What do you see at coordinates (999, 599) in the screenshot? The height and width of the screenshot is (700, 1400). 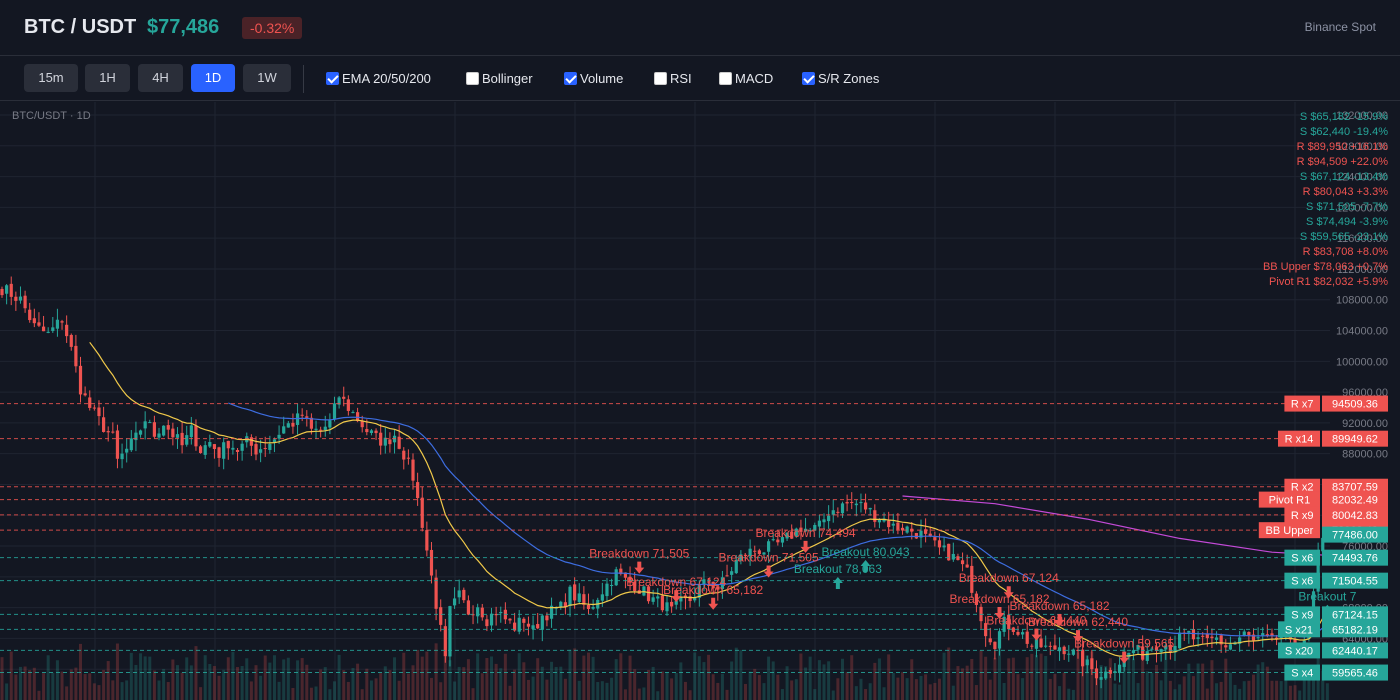 I see `signal-annotation: Breakdown 65,182` at bounding box center [999, 599].